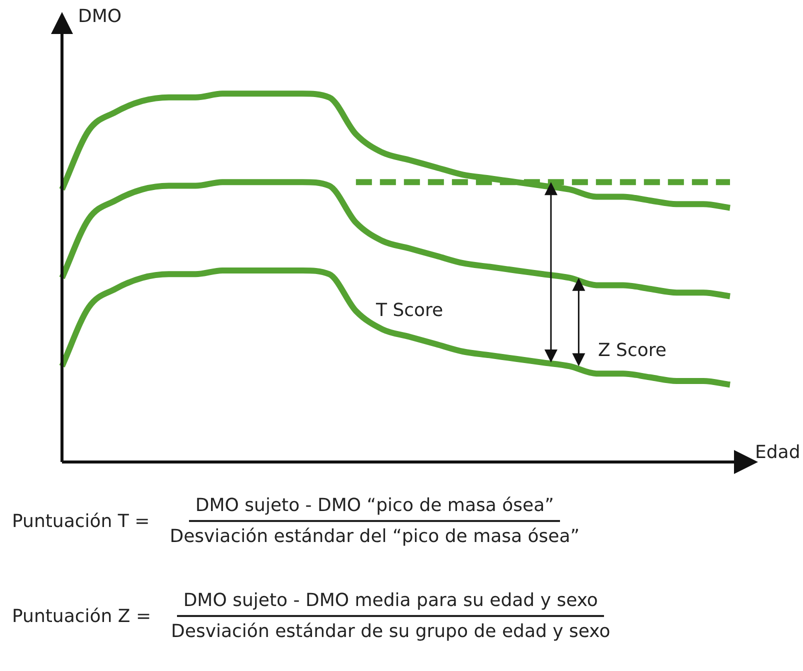 The image size is (803, 671). What do you see at coordinates (81, 521) in the screenshot?
I see `text: Puntuación T =` at bounding box center [81, 521].